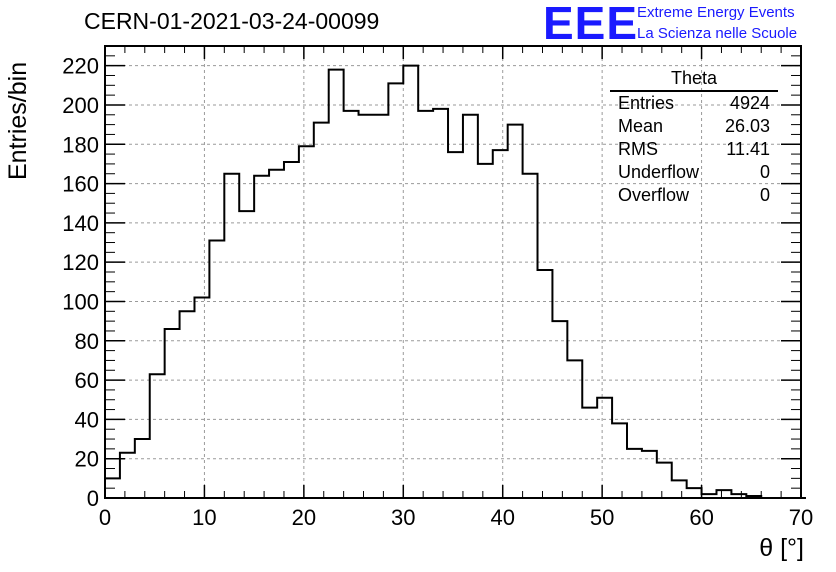 This screenshot has width=836, height=572. Describe the element at coordinates (602, 517) in the screenshot. I see `x-tick-label: 50` at that location.